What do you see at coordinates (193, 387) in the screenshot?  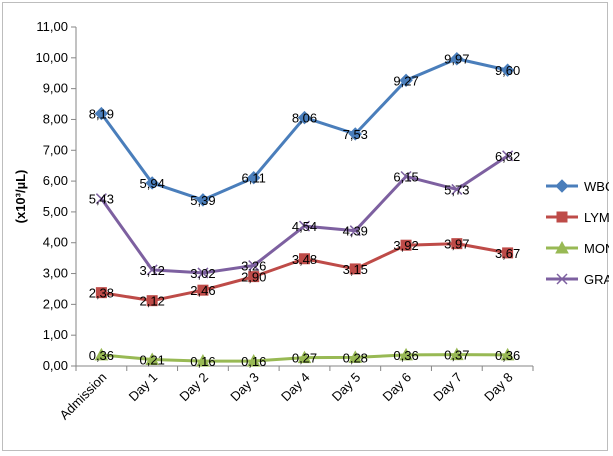 I see `x-tick-label: Day 2` at bounding box center [193, 387].